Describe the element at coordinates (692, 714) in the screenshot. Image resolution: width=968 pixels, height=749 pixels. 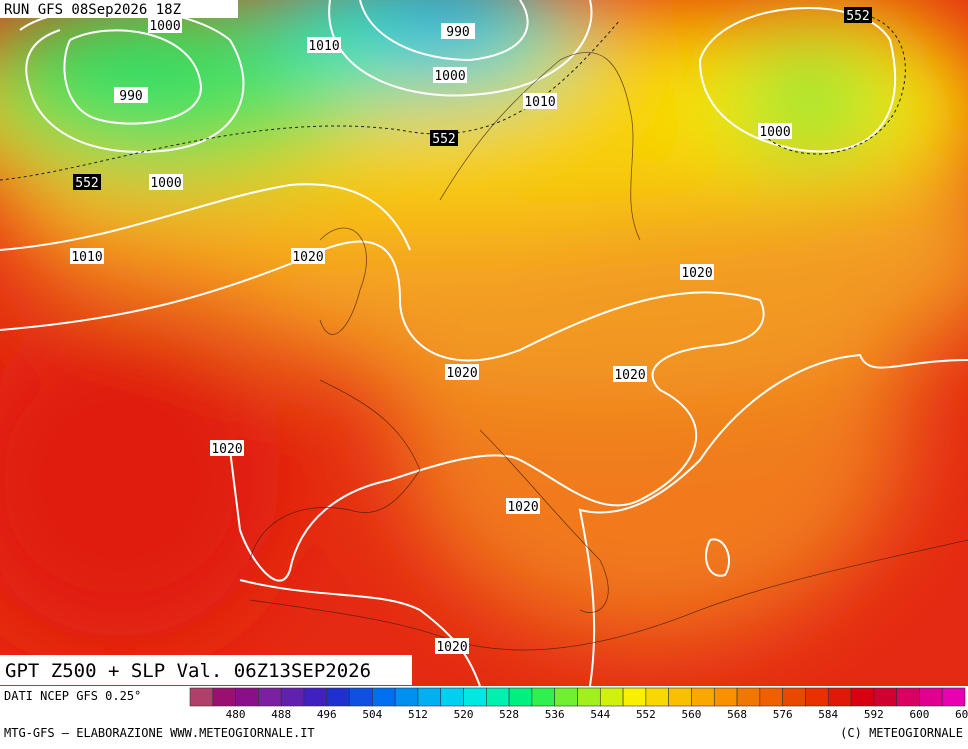
I see `legend-label: 560` at that location.